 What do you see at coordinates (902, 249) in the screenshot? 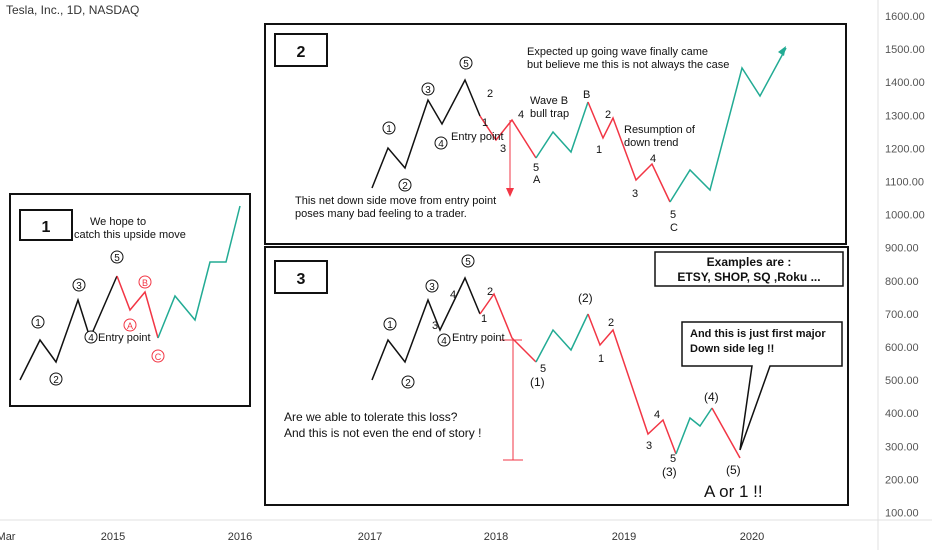
I see `price-tick-label: 900.00` at bounding box center [902, 249].